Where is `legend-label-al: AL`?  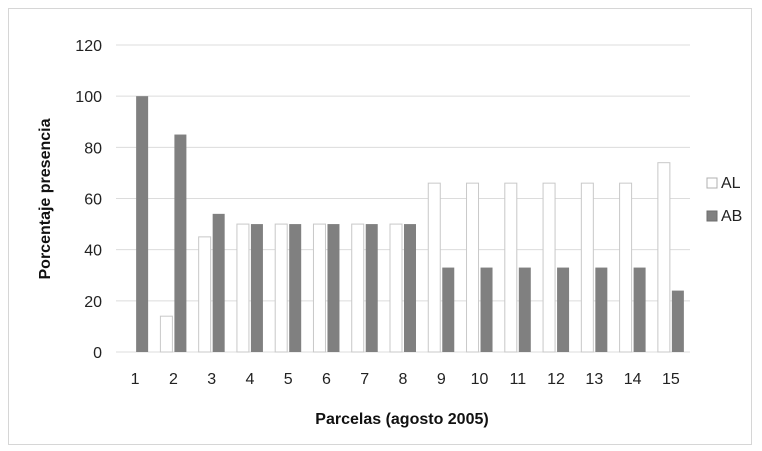 legend-label-al: AL is located at coordinates (731, 183).